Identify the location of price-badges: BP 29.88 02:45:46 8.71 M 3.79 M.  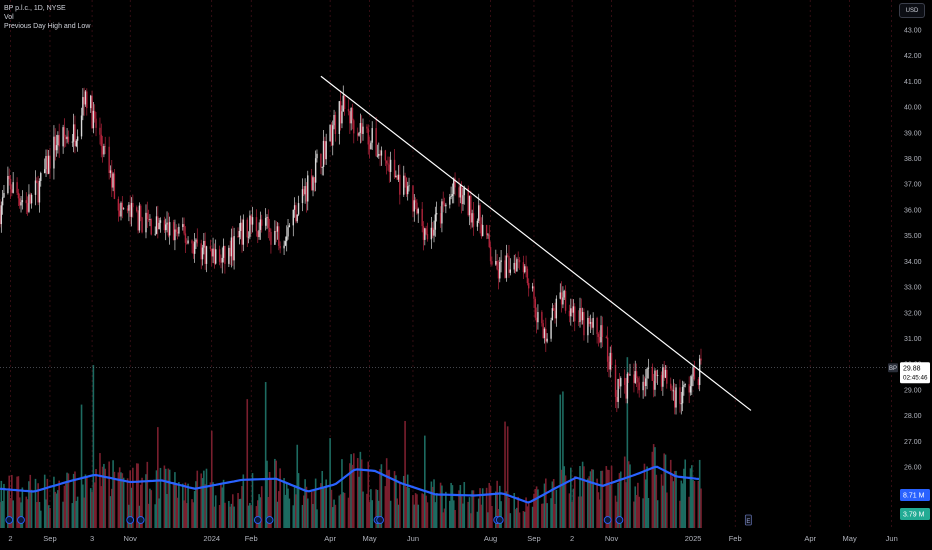
(909, 441).